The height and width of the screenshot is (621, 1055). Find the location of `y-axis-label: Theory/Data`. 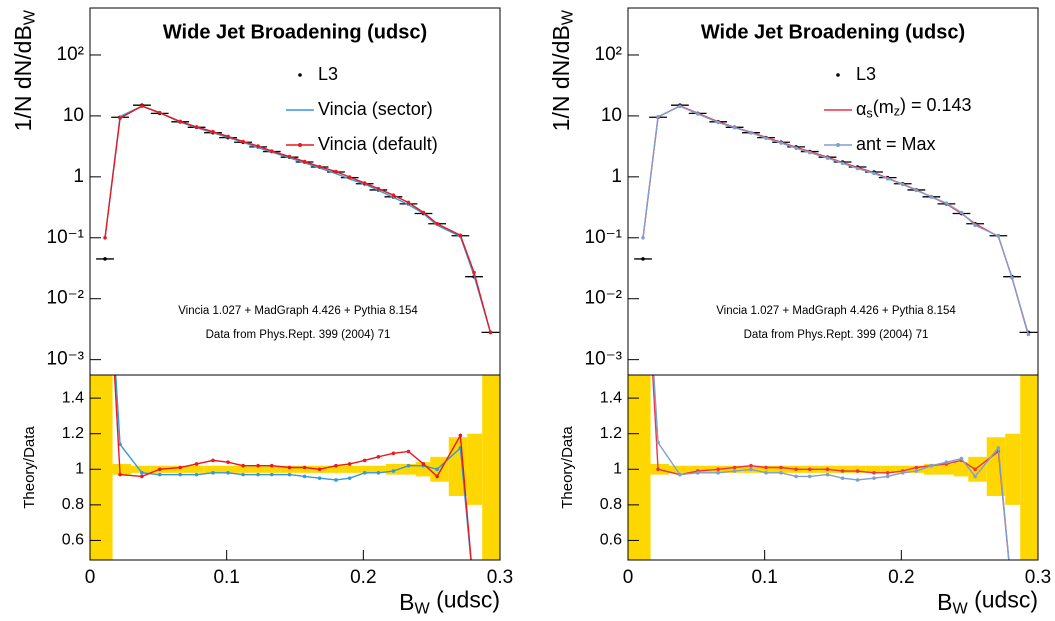

y-axis-label: Theory/Data is located at coordinates (29, 467).